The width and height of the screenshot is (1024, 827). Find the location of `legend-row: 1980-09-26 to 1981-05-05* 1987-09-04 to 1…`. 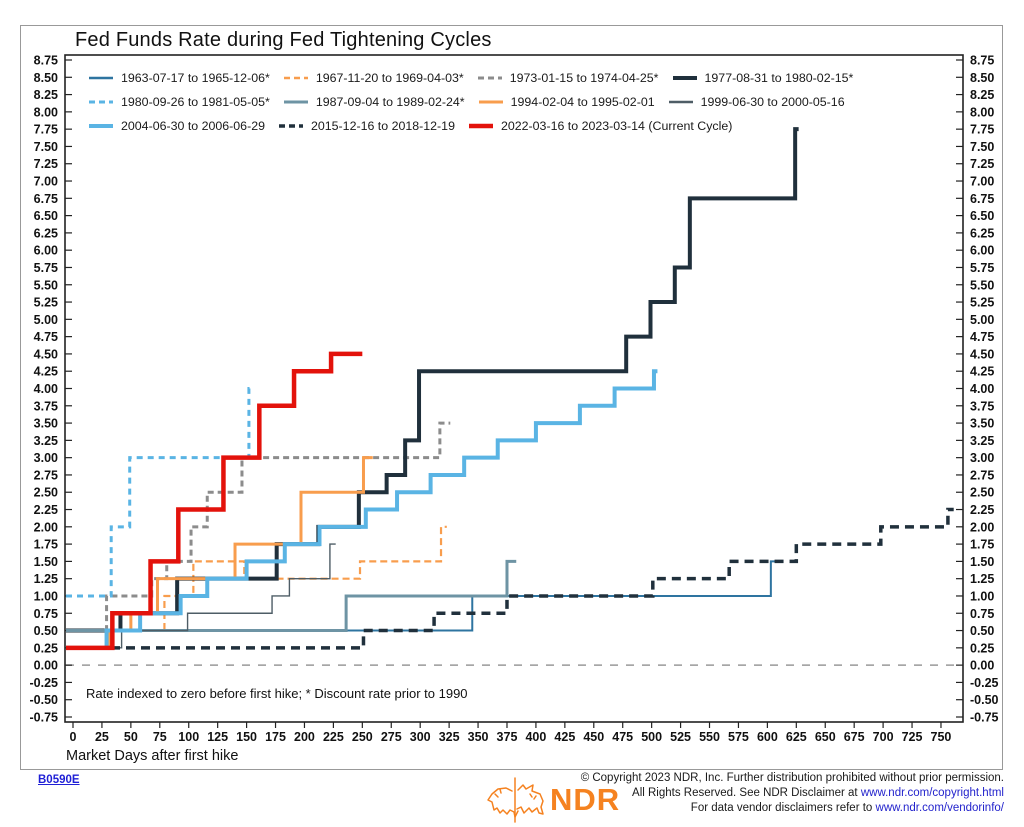

legend-row: 1980-09-26 to 1981-05-05* 1987-09-04 to 1… is located at coordinates (470, 102).